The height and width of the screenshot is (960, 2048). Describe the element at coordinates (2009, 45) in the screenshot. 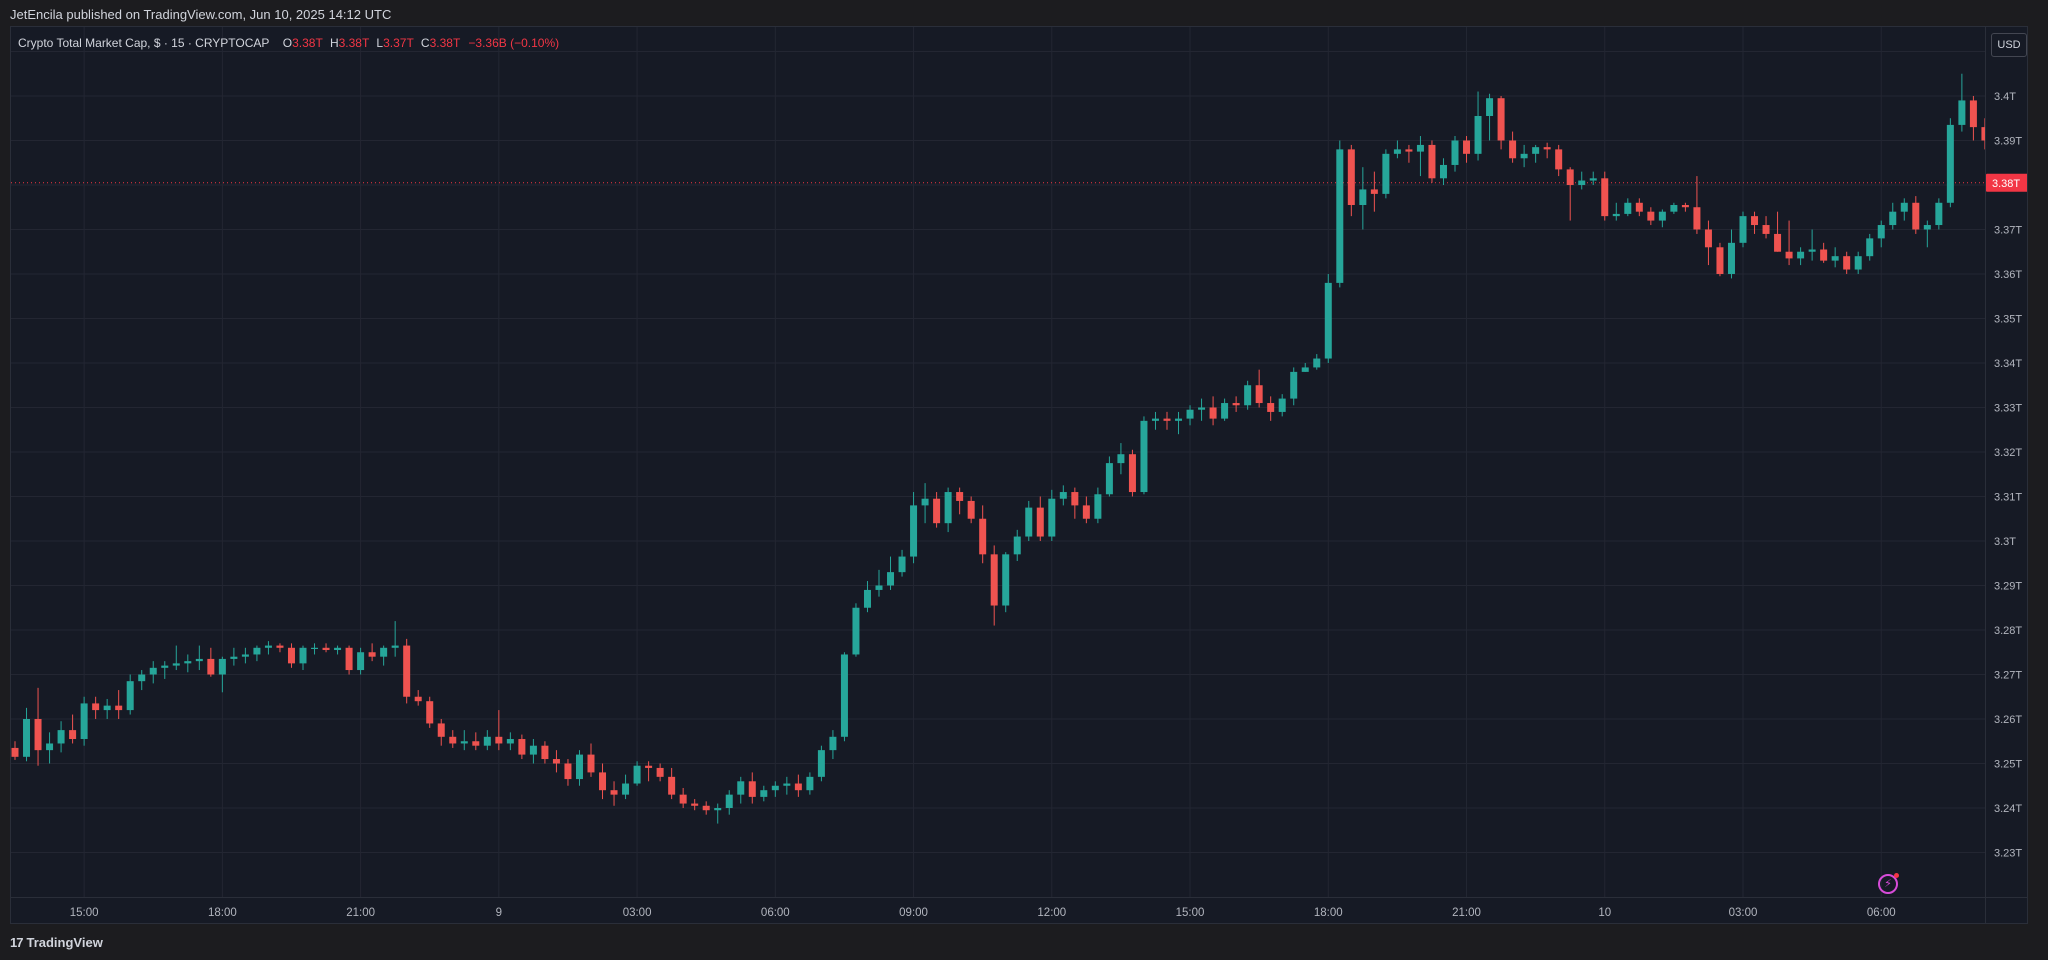

I see `currency-button: USD` at that location.